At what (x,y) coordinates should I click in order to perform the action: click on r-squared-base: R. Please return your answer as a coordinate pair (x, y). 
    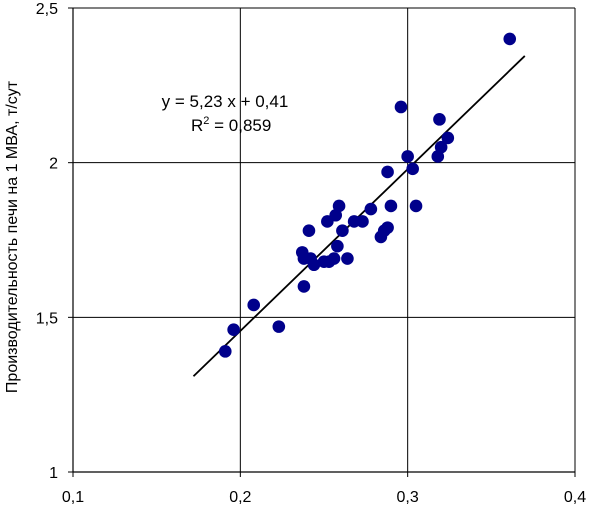
    Looking at the image, I should click on (197, 125).